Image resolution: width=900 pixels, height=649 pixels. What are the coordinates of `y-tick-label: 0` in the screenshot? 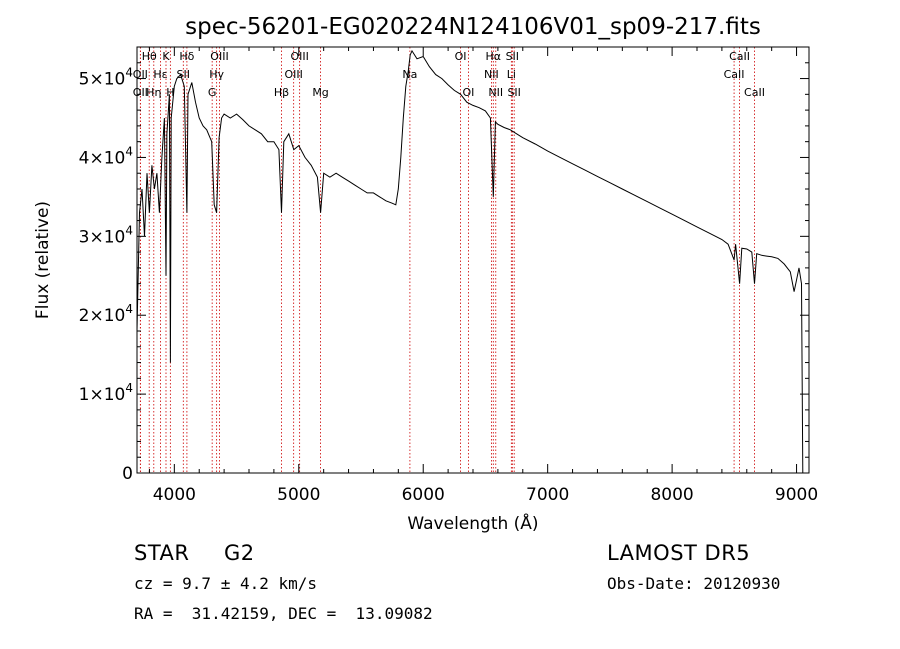 It's located at (127, 474).